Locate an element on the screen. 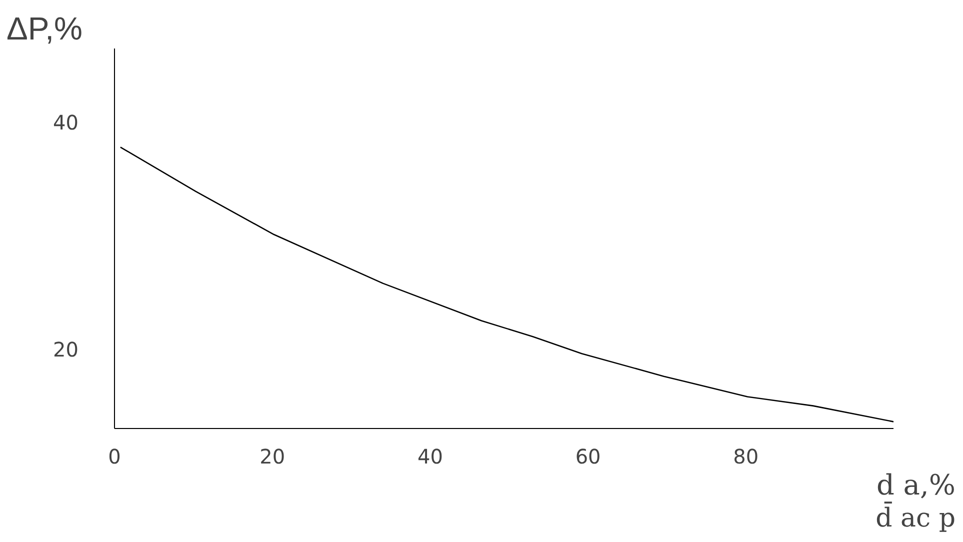 The height and width of the screenshot is (542, 963). x-tick-label: 60 is located at coordinates (588, 456).